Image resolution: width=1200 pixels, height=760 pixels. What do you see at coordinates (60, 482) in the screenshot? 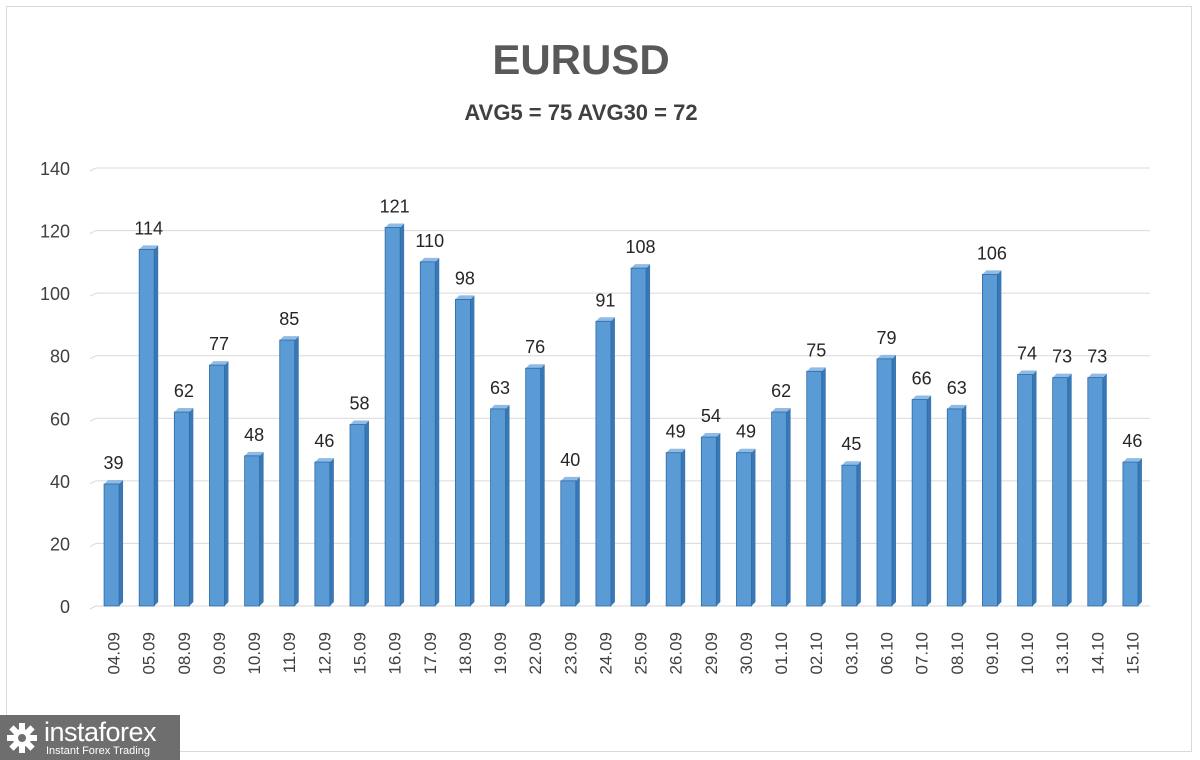
I see `y-tick-label: 40` at bounding box center [60, 482].